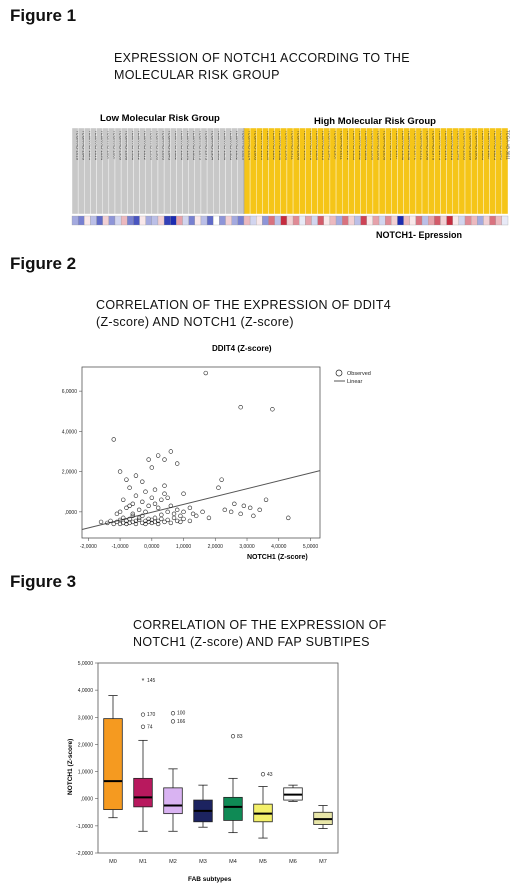 Image resolution: width=520 pixels, height=889 pixels. What do you see at coordinates (160, 118) in the screenshot?
I see `low-group-label: Low Molecular Risk Group` at bounding box center [160, 118].